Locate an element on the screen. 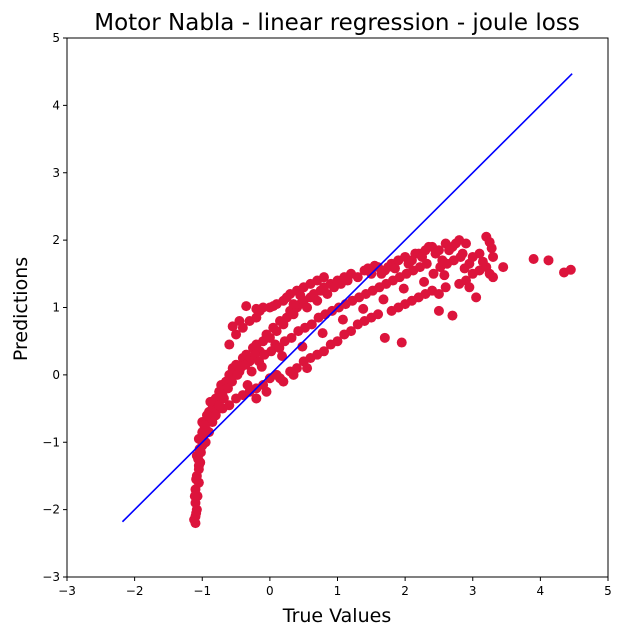 The width and height of the screenshot is (622, 635). x-axis: −3 −2 −1 0 1 2 3 4 5 is located at coordinates (335, 587).